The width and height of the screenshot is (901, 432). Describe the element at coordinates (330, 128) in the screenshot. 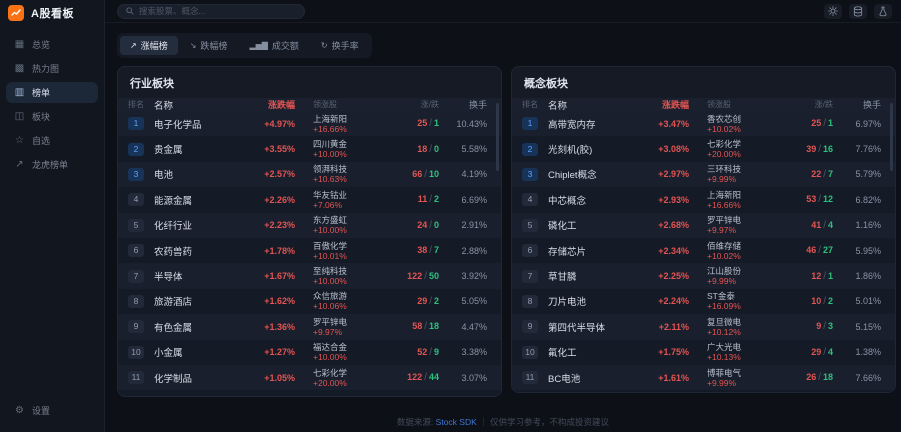

I see `leading-stock-change: +16.66%` at that location.